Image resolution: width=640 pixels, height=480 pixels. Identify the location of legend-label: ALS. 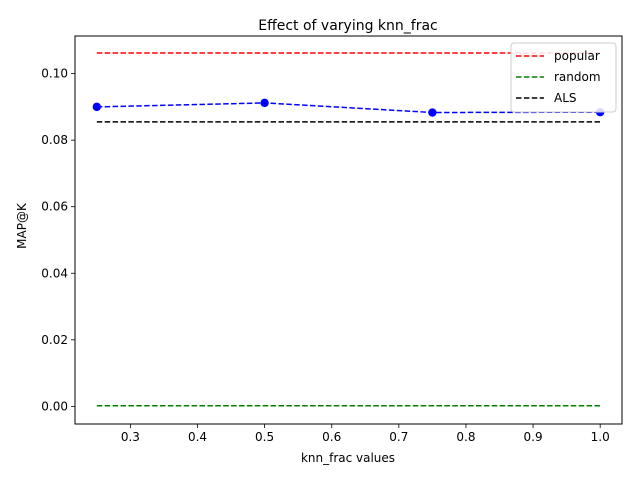
(565, 98).